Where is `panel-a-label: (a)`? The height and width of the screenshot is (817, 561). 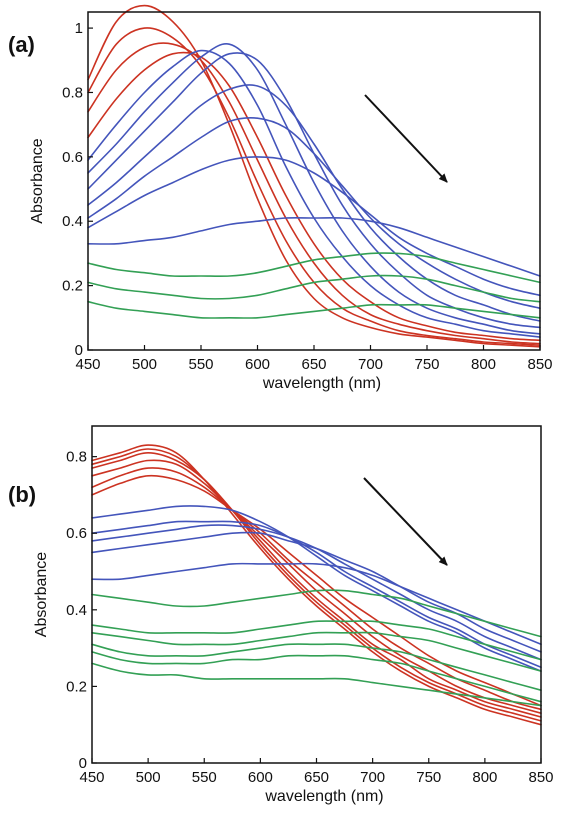
panel-a-label: (a) is located at coordinates (21, 44).